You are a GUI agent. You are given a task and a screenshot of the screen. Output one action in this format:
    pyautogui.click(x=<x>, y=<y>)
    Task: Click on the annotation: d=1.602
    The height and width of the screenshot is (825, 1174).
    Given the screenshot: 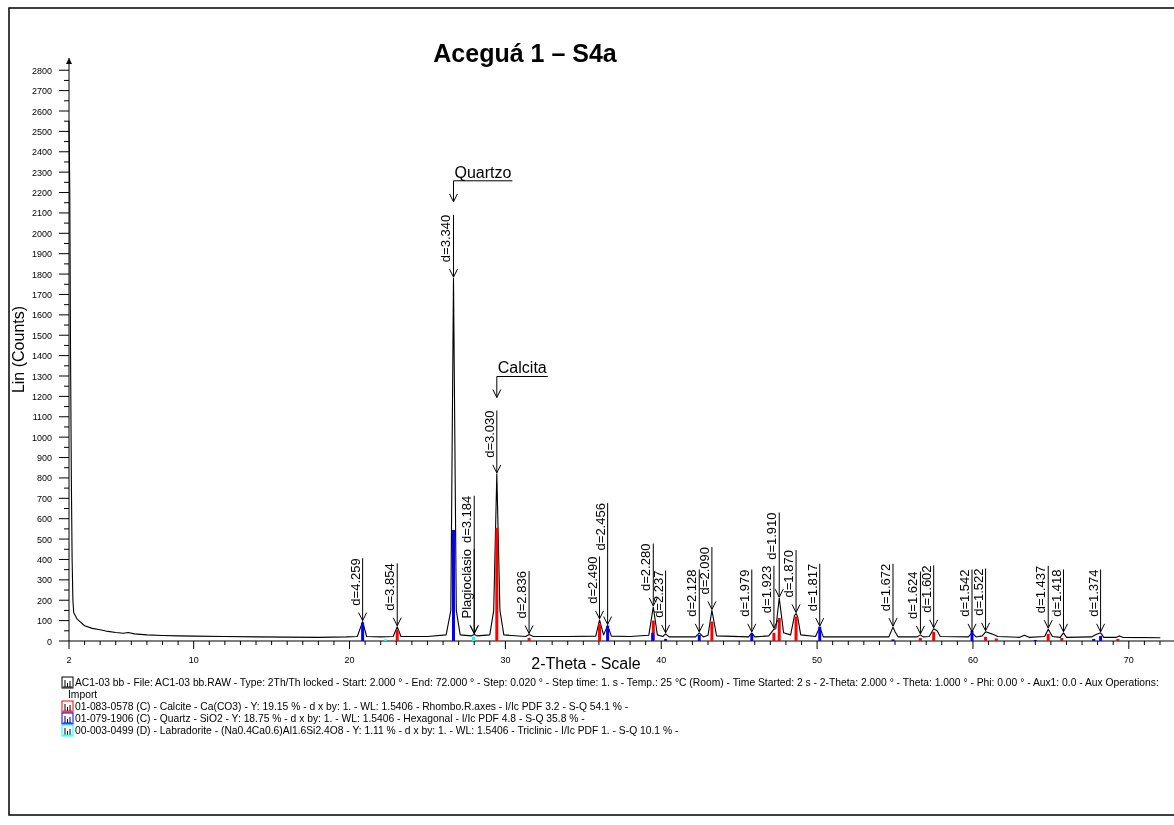 What is the action you would take?
    pyautogui.click(x=926, y=589)
    